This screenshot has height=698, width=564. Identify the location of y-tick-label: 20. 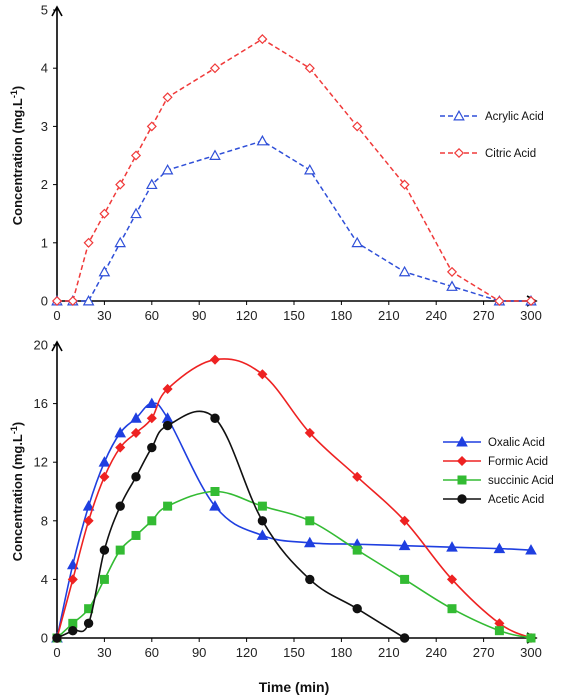
(41, 345).